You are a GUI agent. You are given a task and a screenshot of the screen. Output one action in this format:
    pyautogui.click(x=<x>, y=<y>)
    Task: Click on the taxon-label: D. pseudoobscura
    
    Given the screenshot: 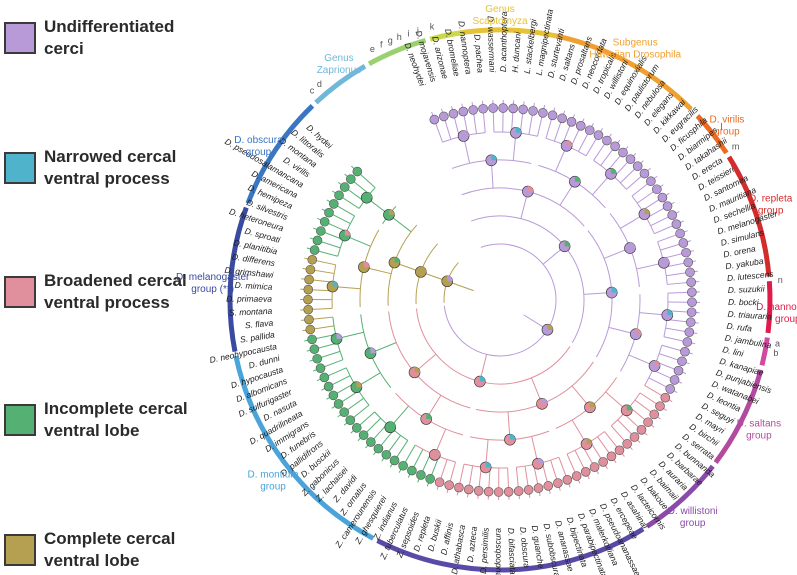 What is the action you would take?
    pyautogui.click(x=497, y=551)
    